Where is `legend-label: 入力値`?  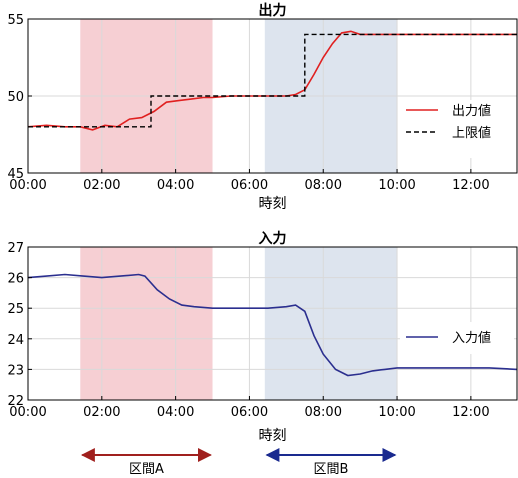
legend-label: 入力値 is located at coordinates (471, 338).